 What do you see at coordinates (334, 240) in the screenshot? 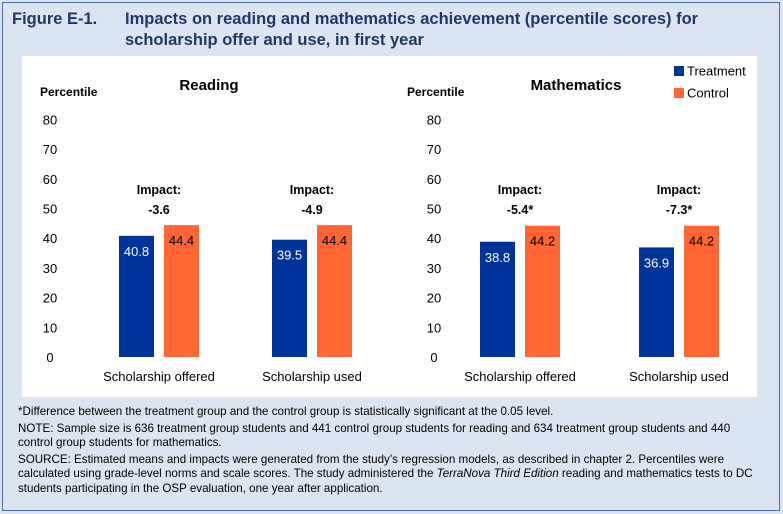
I see `reading-label-control-1: 44.4` at bounding box center [334, 240].